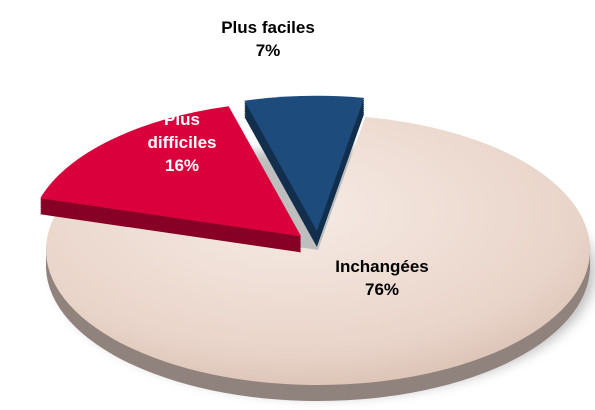 This screenshot has width=595, height=410. What do you see at coordinates (268, 39) in the screenshot?
I see `data-label: Plus faciles 7%` at bounding box center [268, 39].